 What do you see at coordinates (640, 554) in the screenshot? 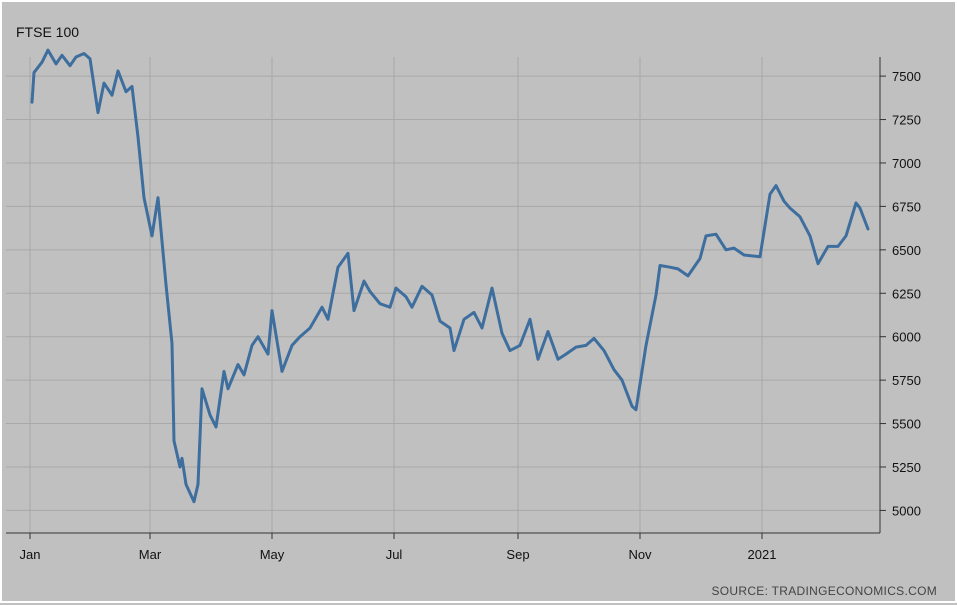
I see `x-tick-label: Nov` at bounding box center [640, 554].